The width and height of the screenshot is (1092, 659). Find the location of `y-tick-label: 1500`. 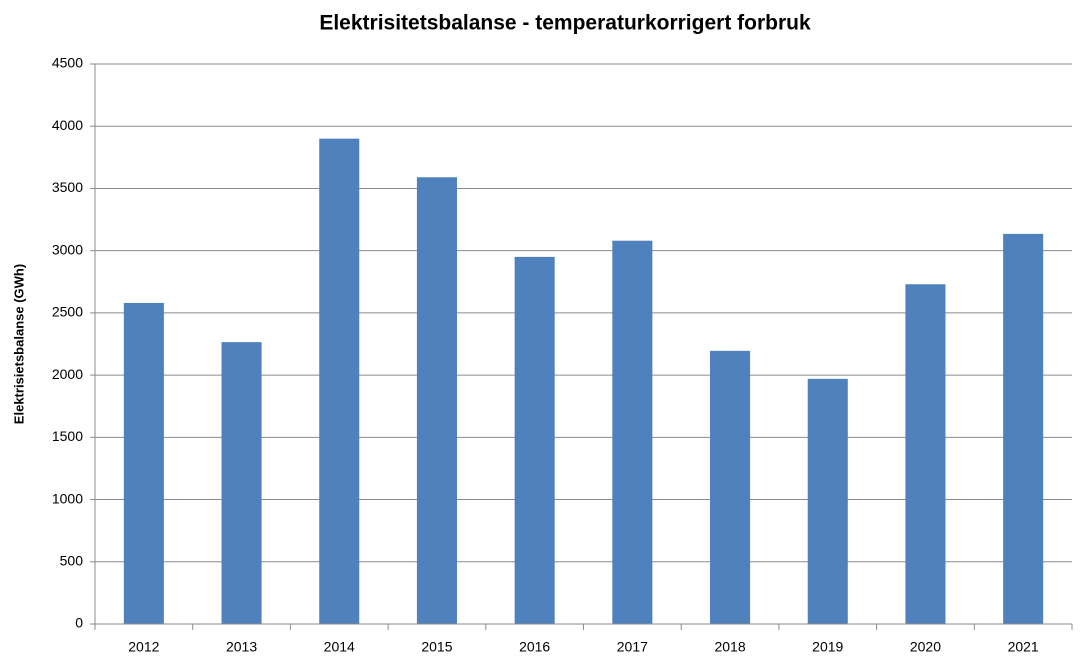

y-tick-label: 1500 is located at coordinates (67, 436).